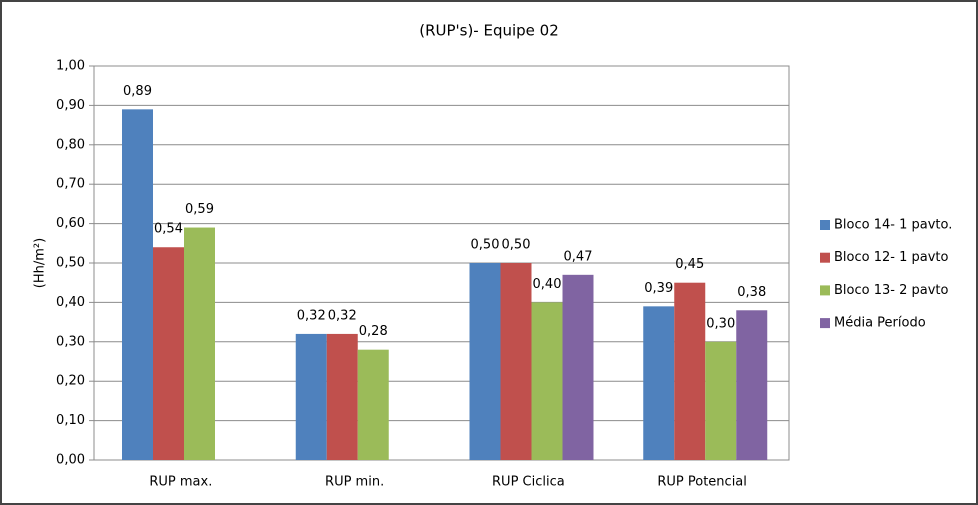  Describe the element at coordinates (354, 482) in the screenshot. I see `x-tick-label: RUP min.` at that location.